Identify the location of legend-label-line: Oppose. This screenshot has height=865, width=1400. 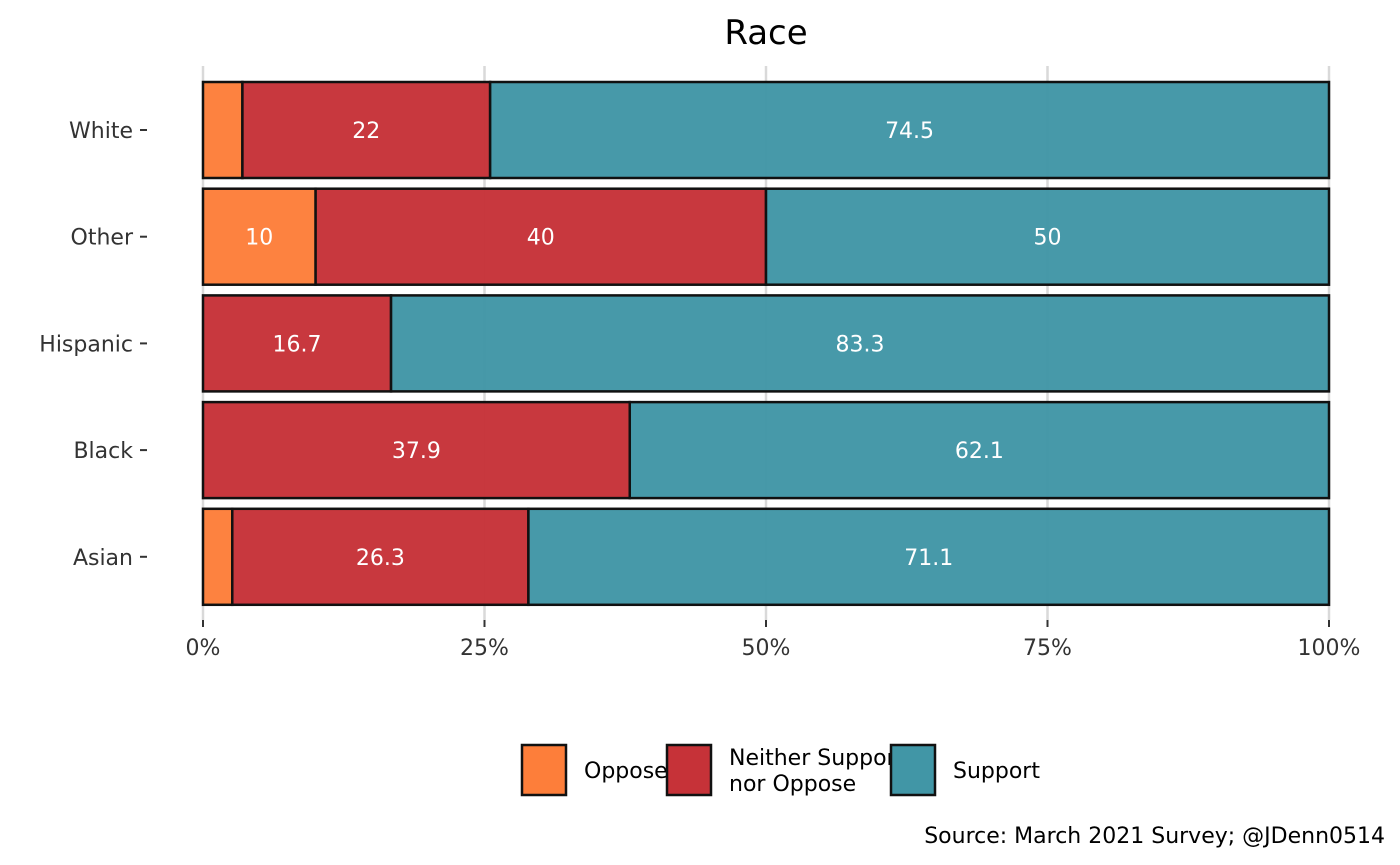
(626, 771).